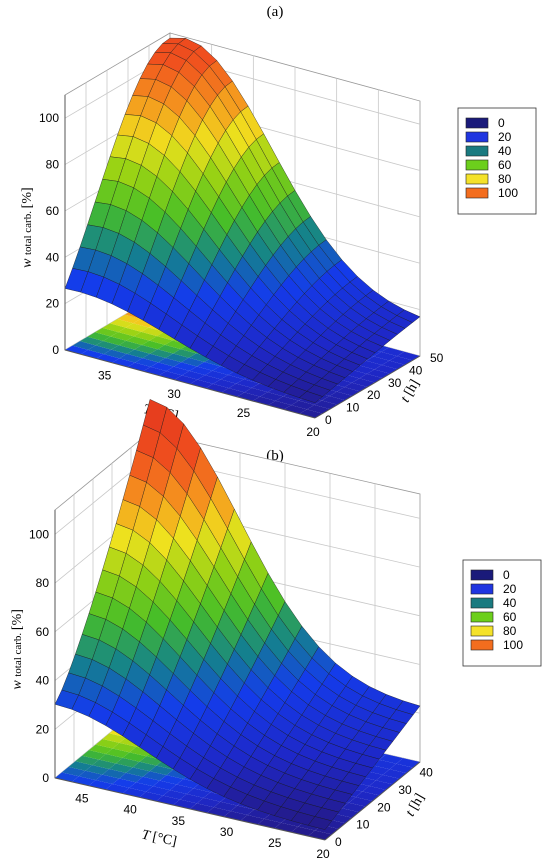 The height and width of the screenshot is (862, 550). What do you see at coordinates (505, 165) in the screenshot?
I see `legend-label: 60` at bounding box center [505, 165].